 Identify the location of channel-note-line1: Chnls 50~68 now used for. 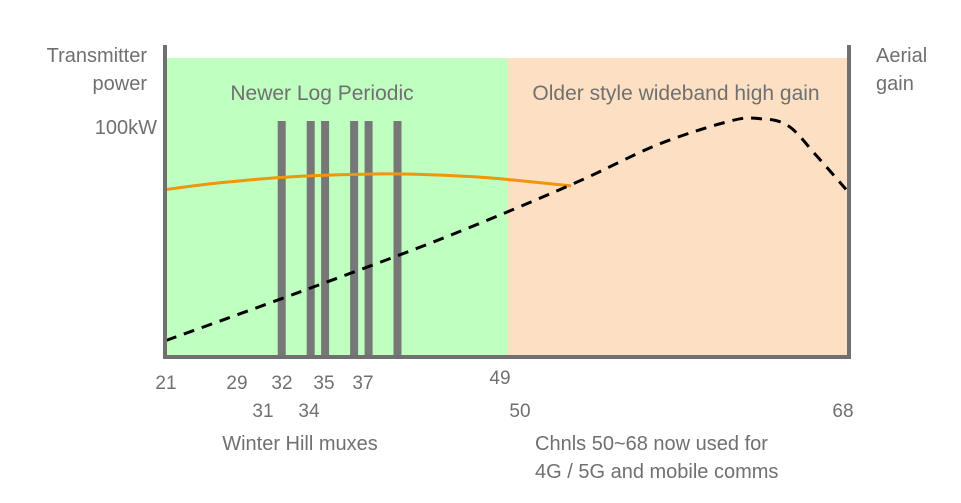
(651, 444).